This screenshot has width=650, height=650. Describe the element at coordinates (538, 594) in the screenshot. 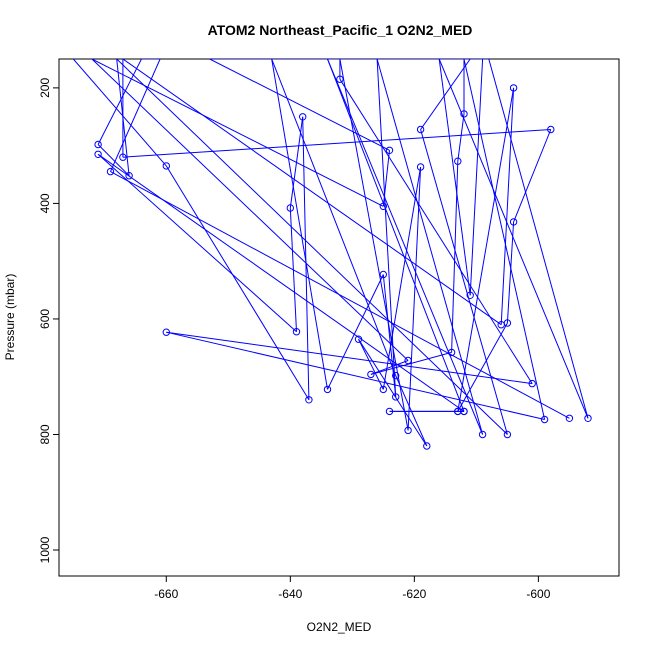

I see `x-tick-label: -600` at that location.